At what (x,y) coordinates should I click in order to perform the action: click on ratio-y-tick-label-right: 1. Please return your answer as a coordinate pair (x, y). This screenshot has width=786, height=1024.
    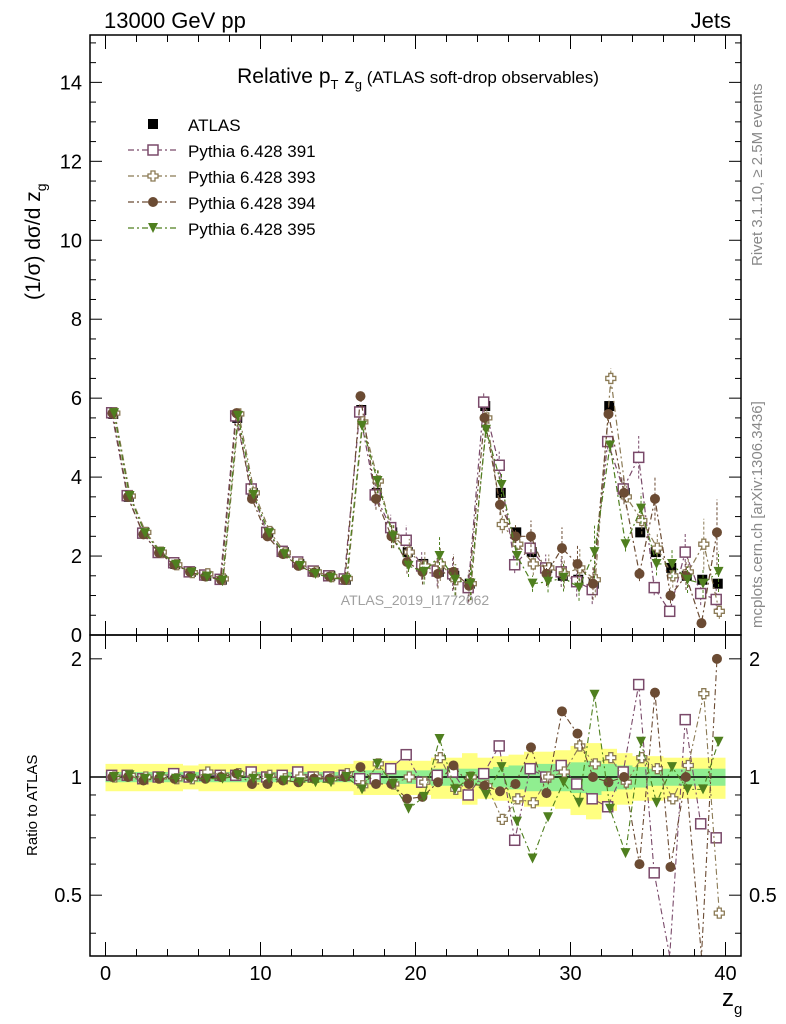
    Looking at the image, I should click on (754, 778).